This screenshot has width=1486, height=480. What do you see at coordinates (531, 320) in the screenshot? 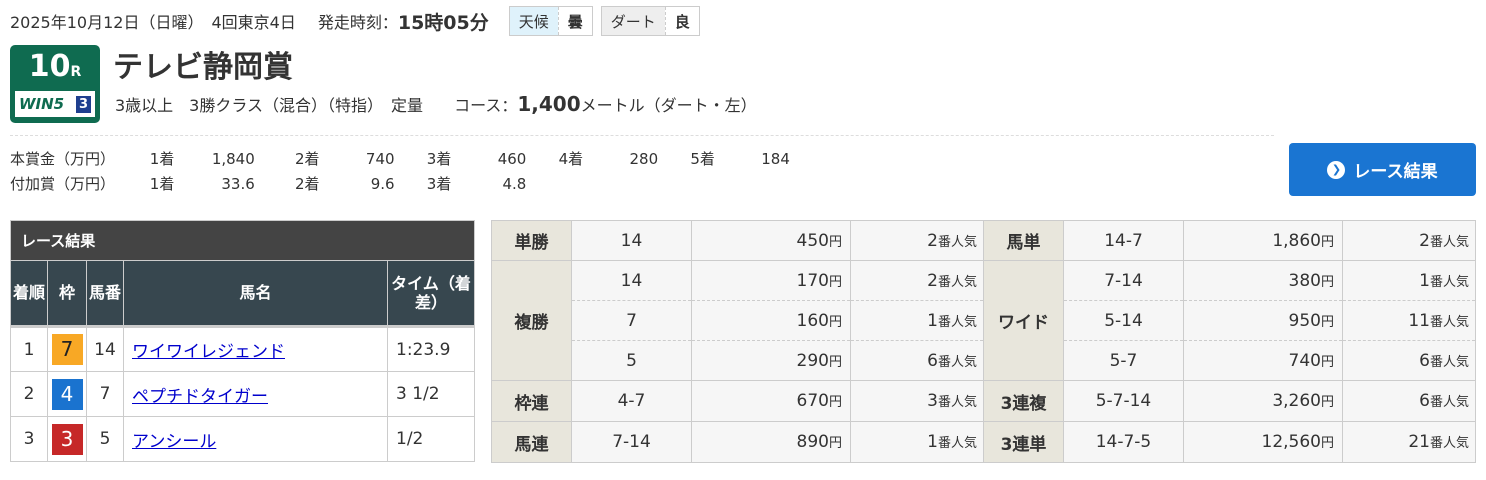
I see `bet-type-fukusho: 複勝` at bounding box center [531, 320].